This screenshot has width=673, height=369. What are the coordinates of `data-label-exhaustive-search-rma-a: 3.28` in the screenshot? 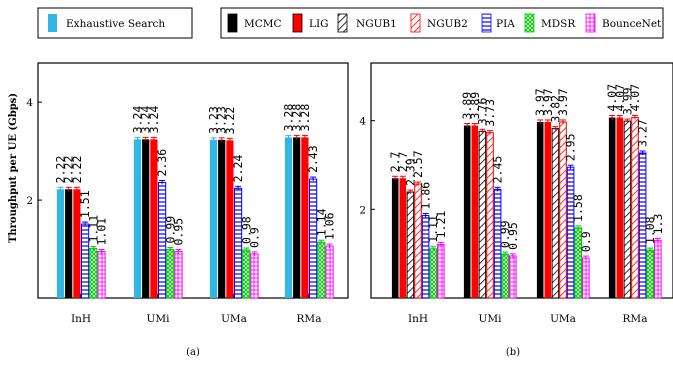 It's located at (289, 118).